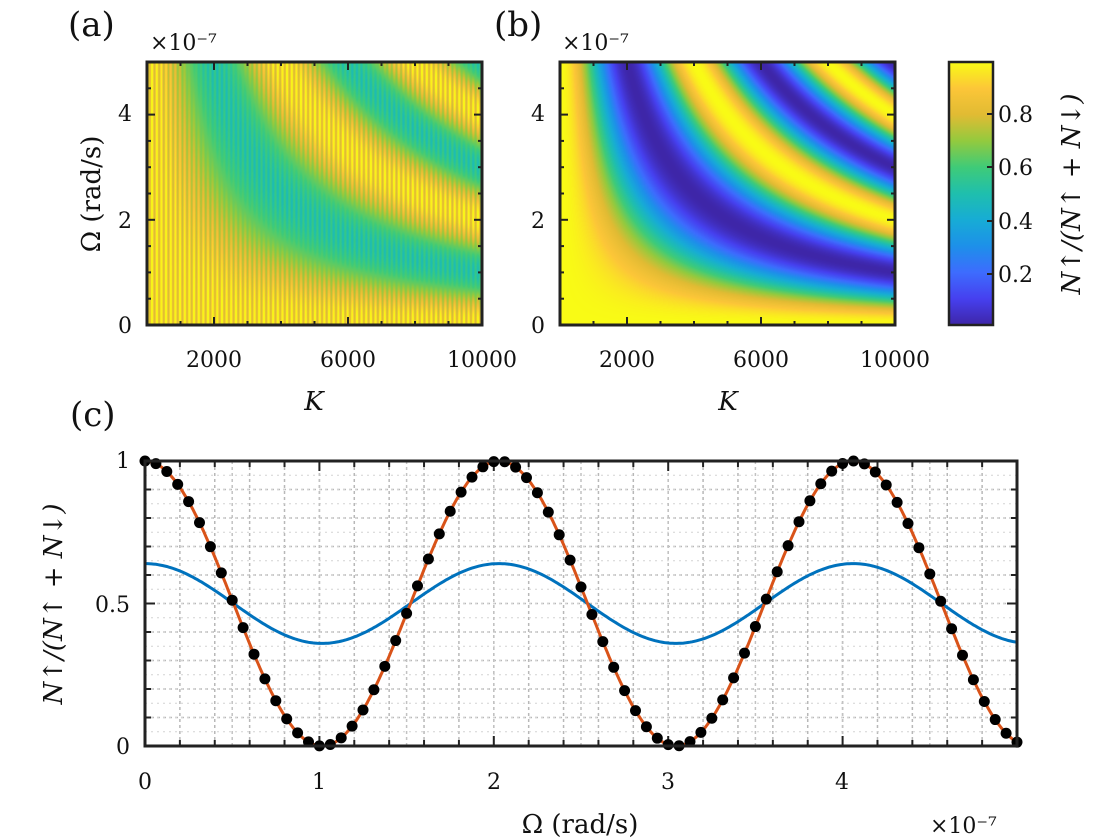 Image resolution: width=1120 pixels, height=840 pixels. I want to click on panel-a-ticks, so click(314, 193).